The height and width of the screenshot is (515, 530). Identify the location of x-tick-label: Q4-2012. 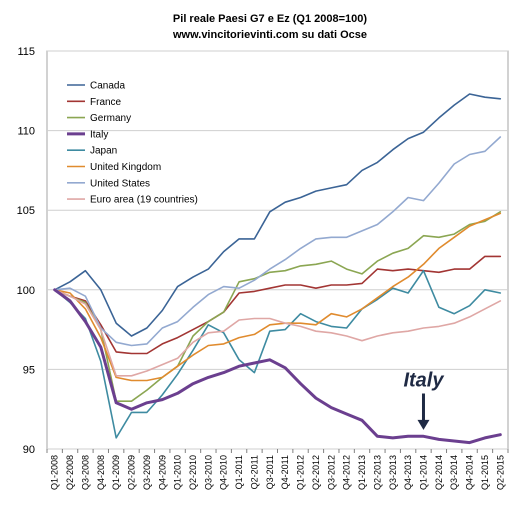
(347, 472).